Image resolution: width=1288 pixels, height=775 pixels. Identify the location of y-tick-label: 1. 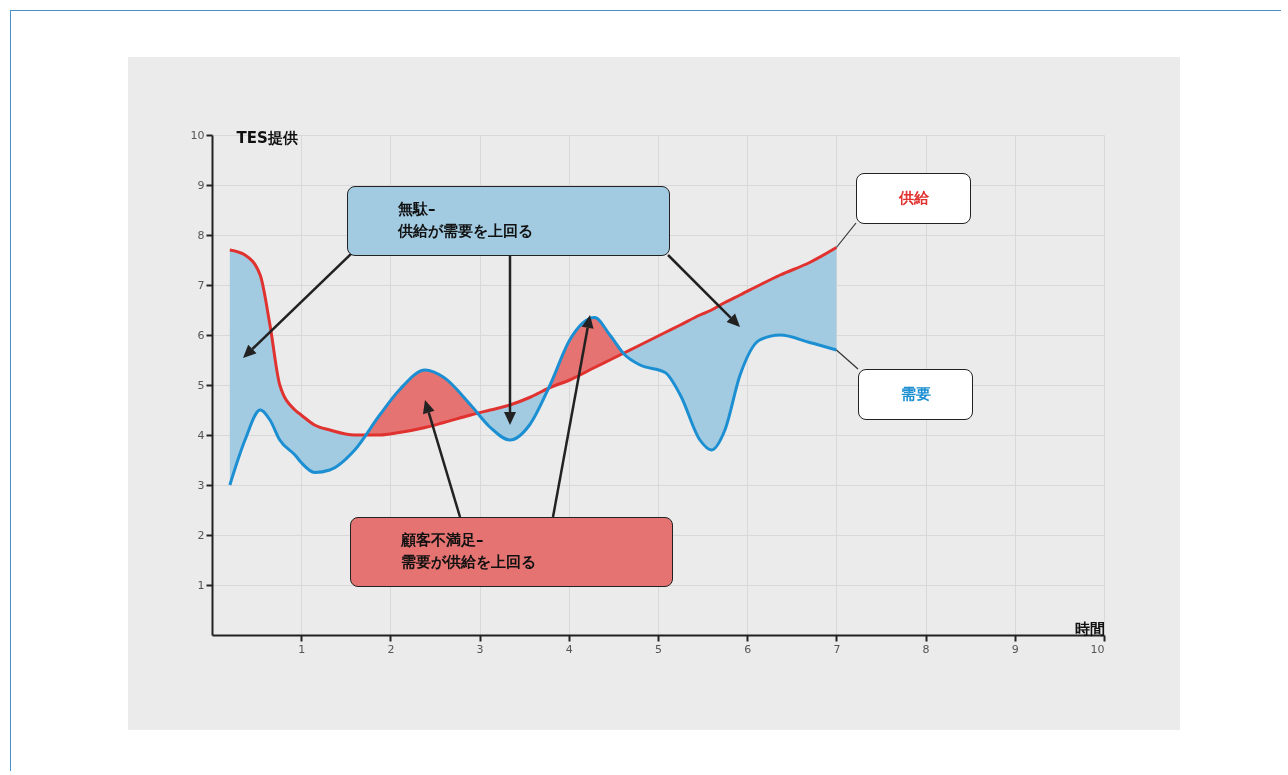
(201, 585).